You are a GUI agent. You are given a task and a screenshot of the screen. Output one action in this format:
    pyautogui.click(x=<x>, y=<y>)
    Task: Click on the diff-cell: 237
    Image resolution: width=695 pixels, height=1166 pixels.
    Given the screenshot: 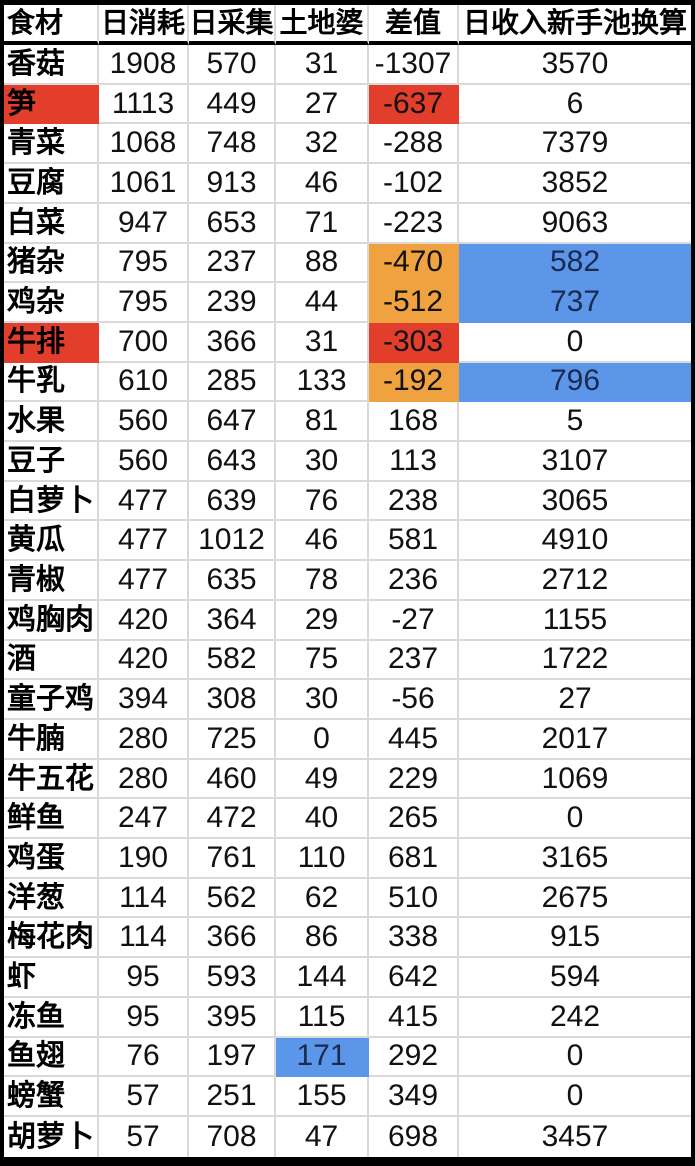 What is the action you would take?
    pyautogui.click(x=414, y=660)
    